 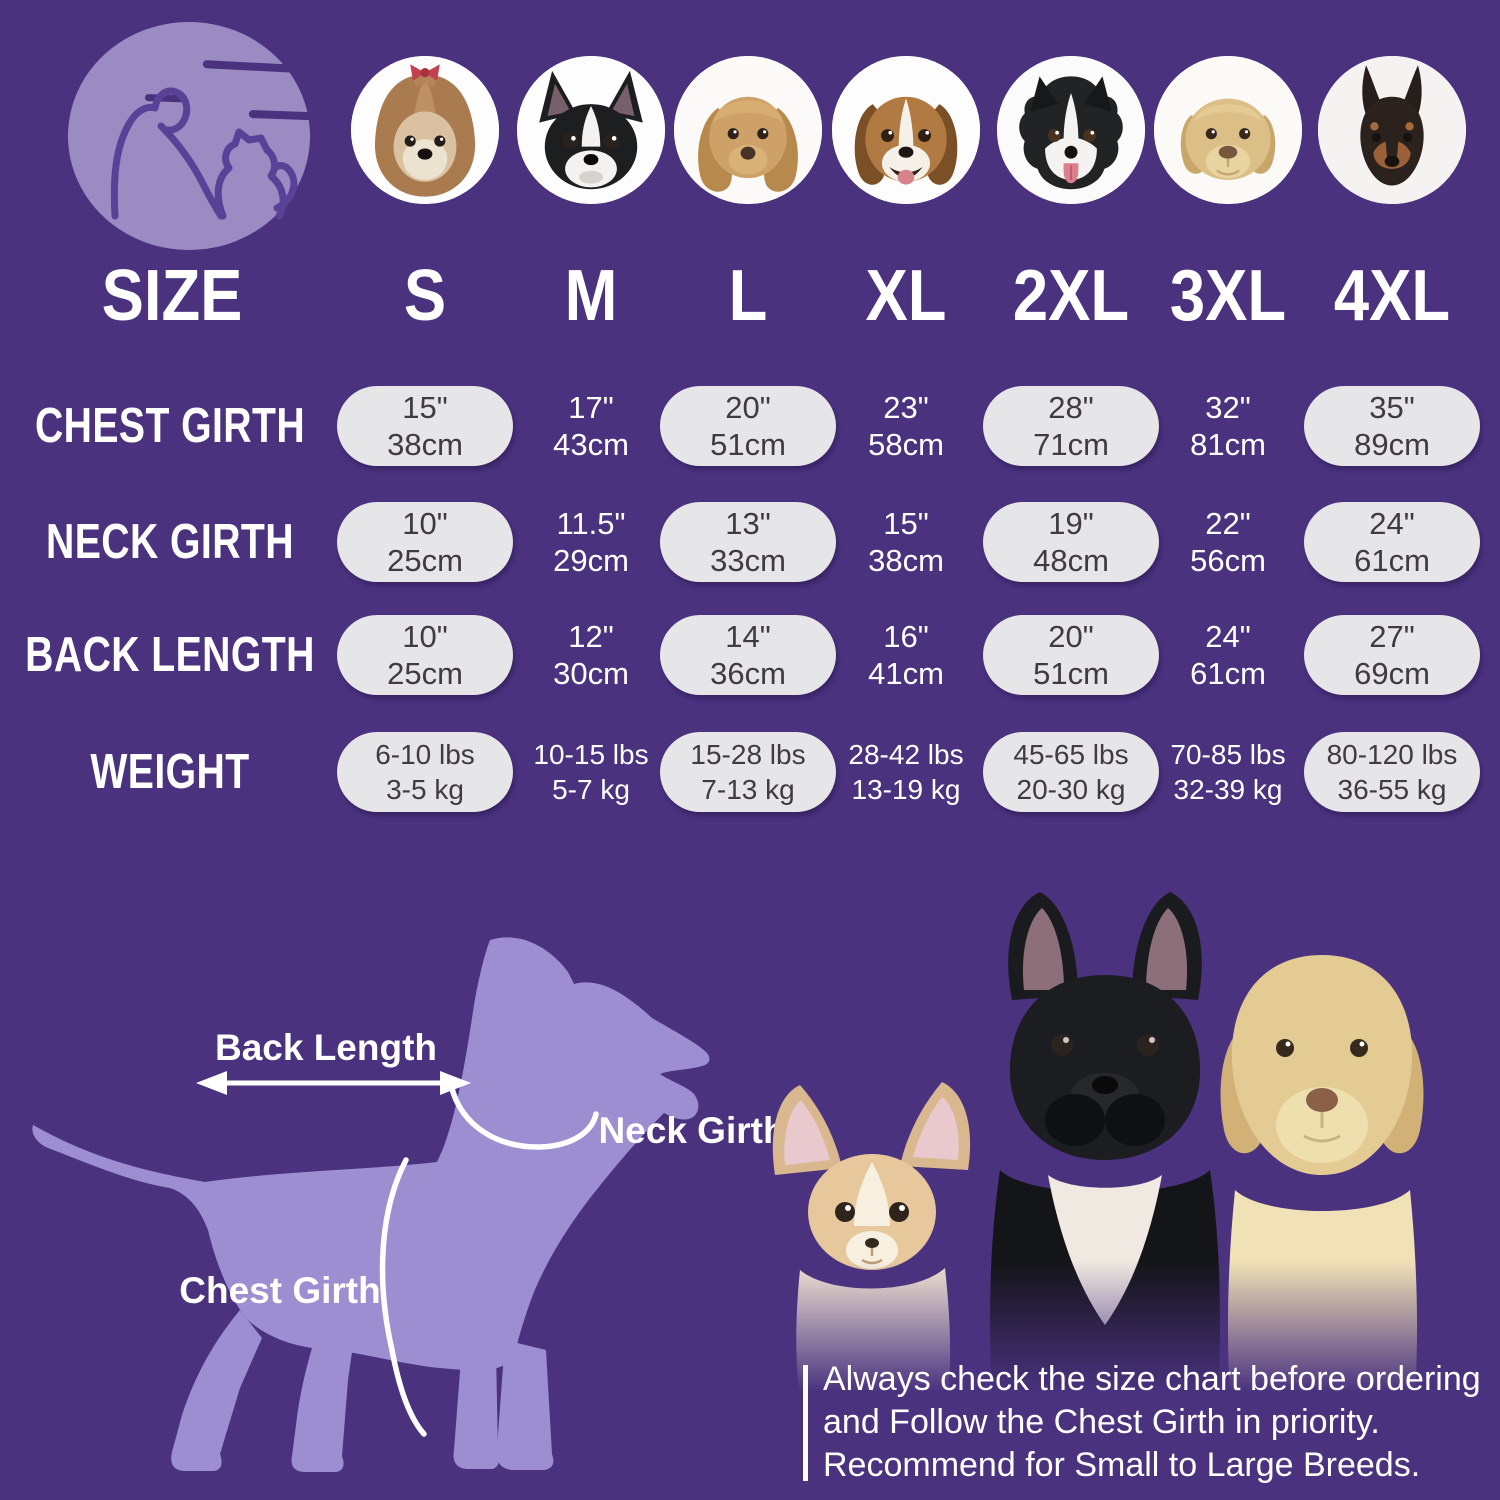 What do you see at coordinates (692, 1130) in the screenshot?
I see `neck-girth-label: Neck Girth` at bounding box center [692, 1130].